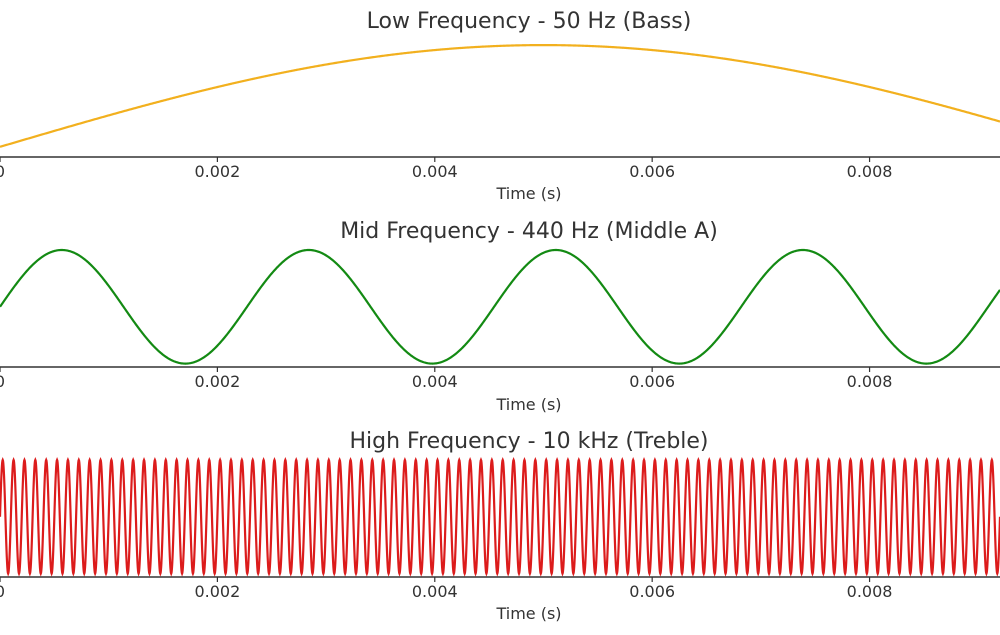 This screenshot has width=1000, height=635. Describe the element at coordinates (529, 21) in the screenshot. I see `chart-title: Low Frequency - 50 Hz (Bass)` at that location.